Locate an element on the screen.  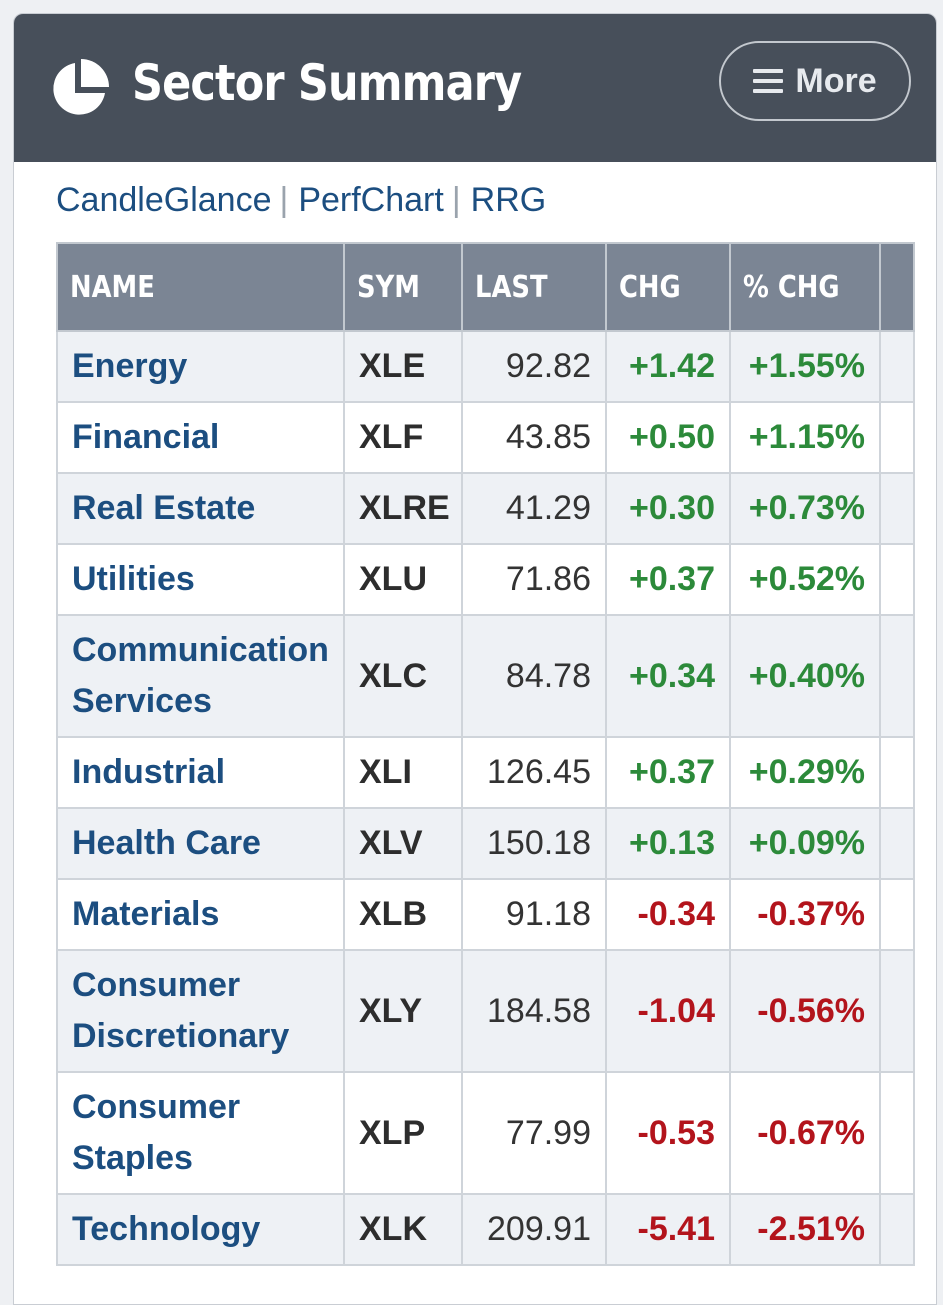
symbol-cell: XLE is located at coordinates (403, 366).